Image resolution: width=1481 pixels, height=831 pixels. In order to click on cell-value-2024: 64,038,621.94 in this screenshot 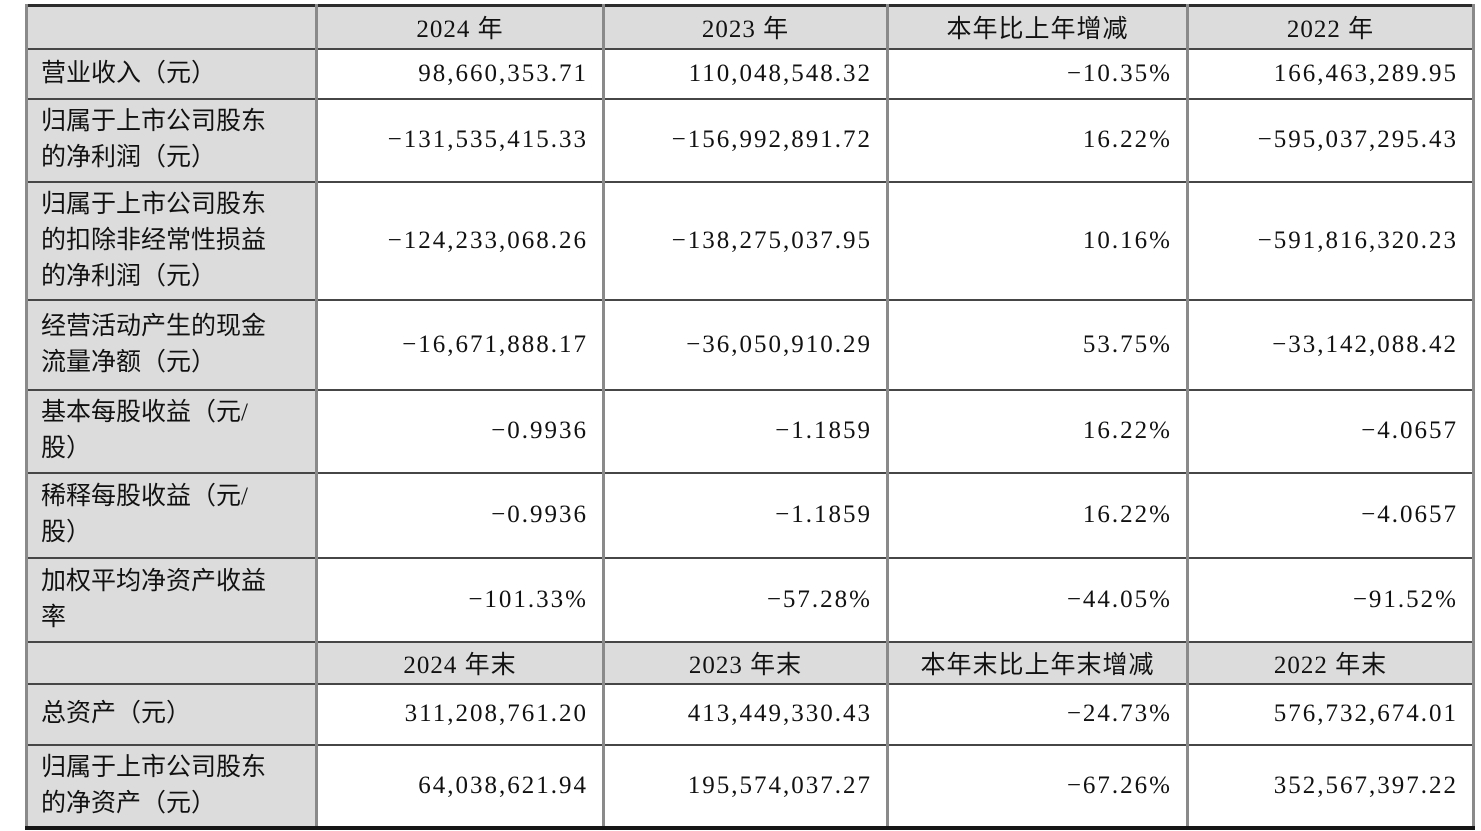, I will do `click(460, 786)`.